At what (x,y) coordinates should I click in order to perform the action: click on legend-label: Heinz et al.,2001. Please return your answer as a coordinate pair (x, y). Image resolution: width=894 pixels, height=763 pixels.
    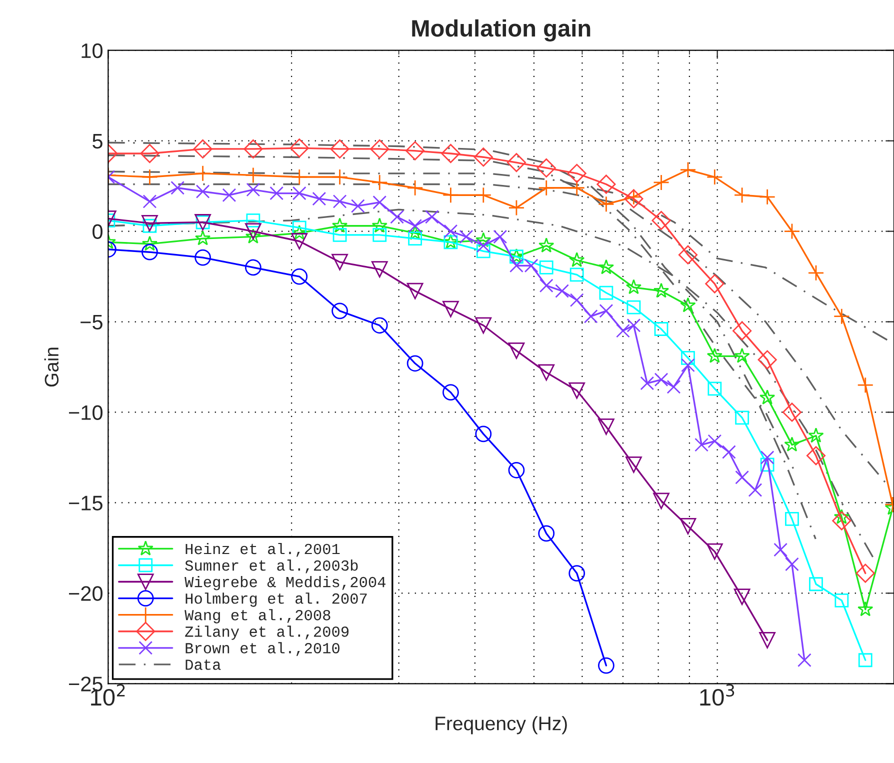
    Looking at the image, I should click on (263, 549).